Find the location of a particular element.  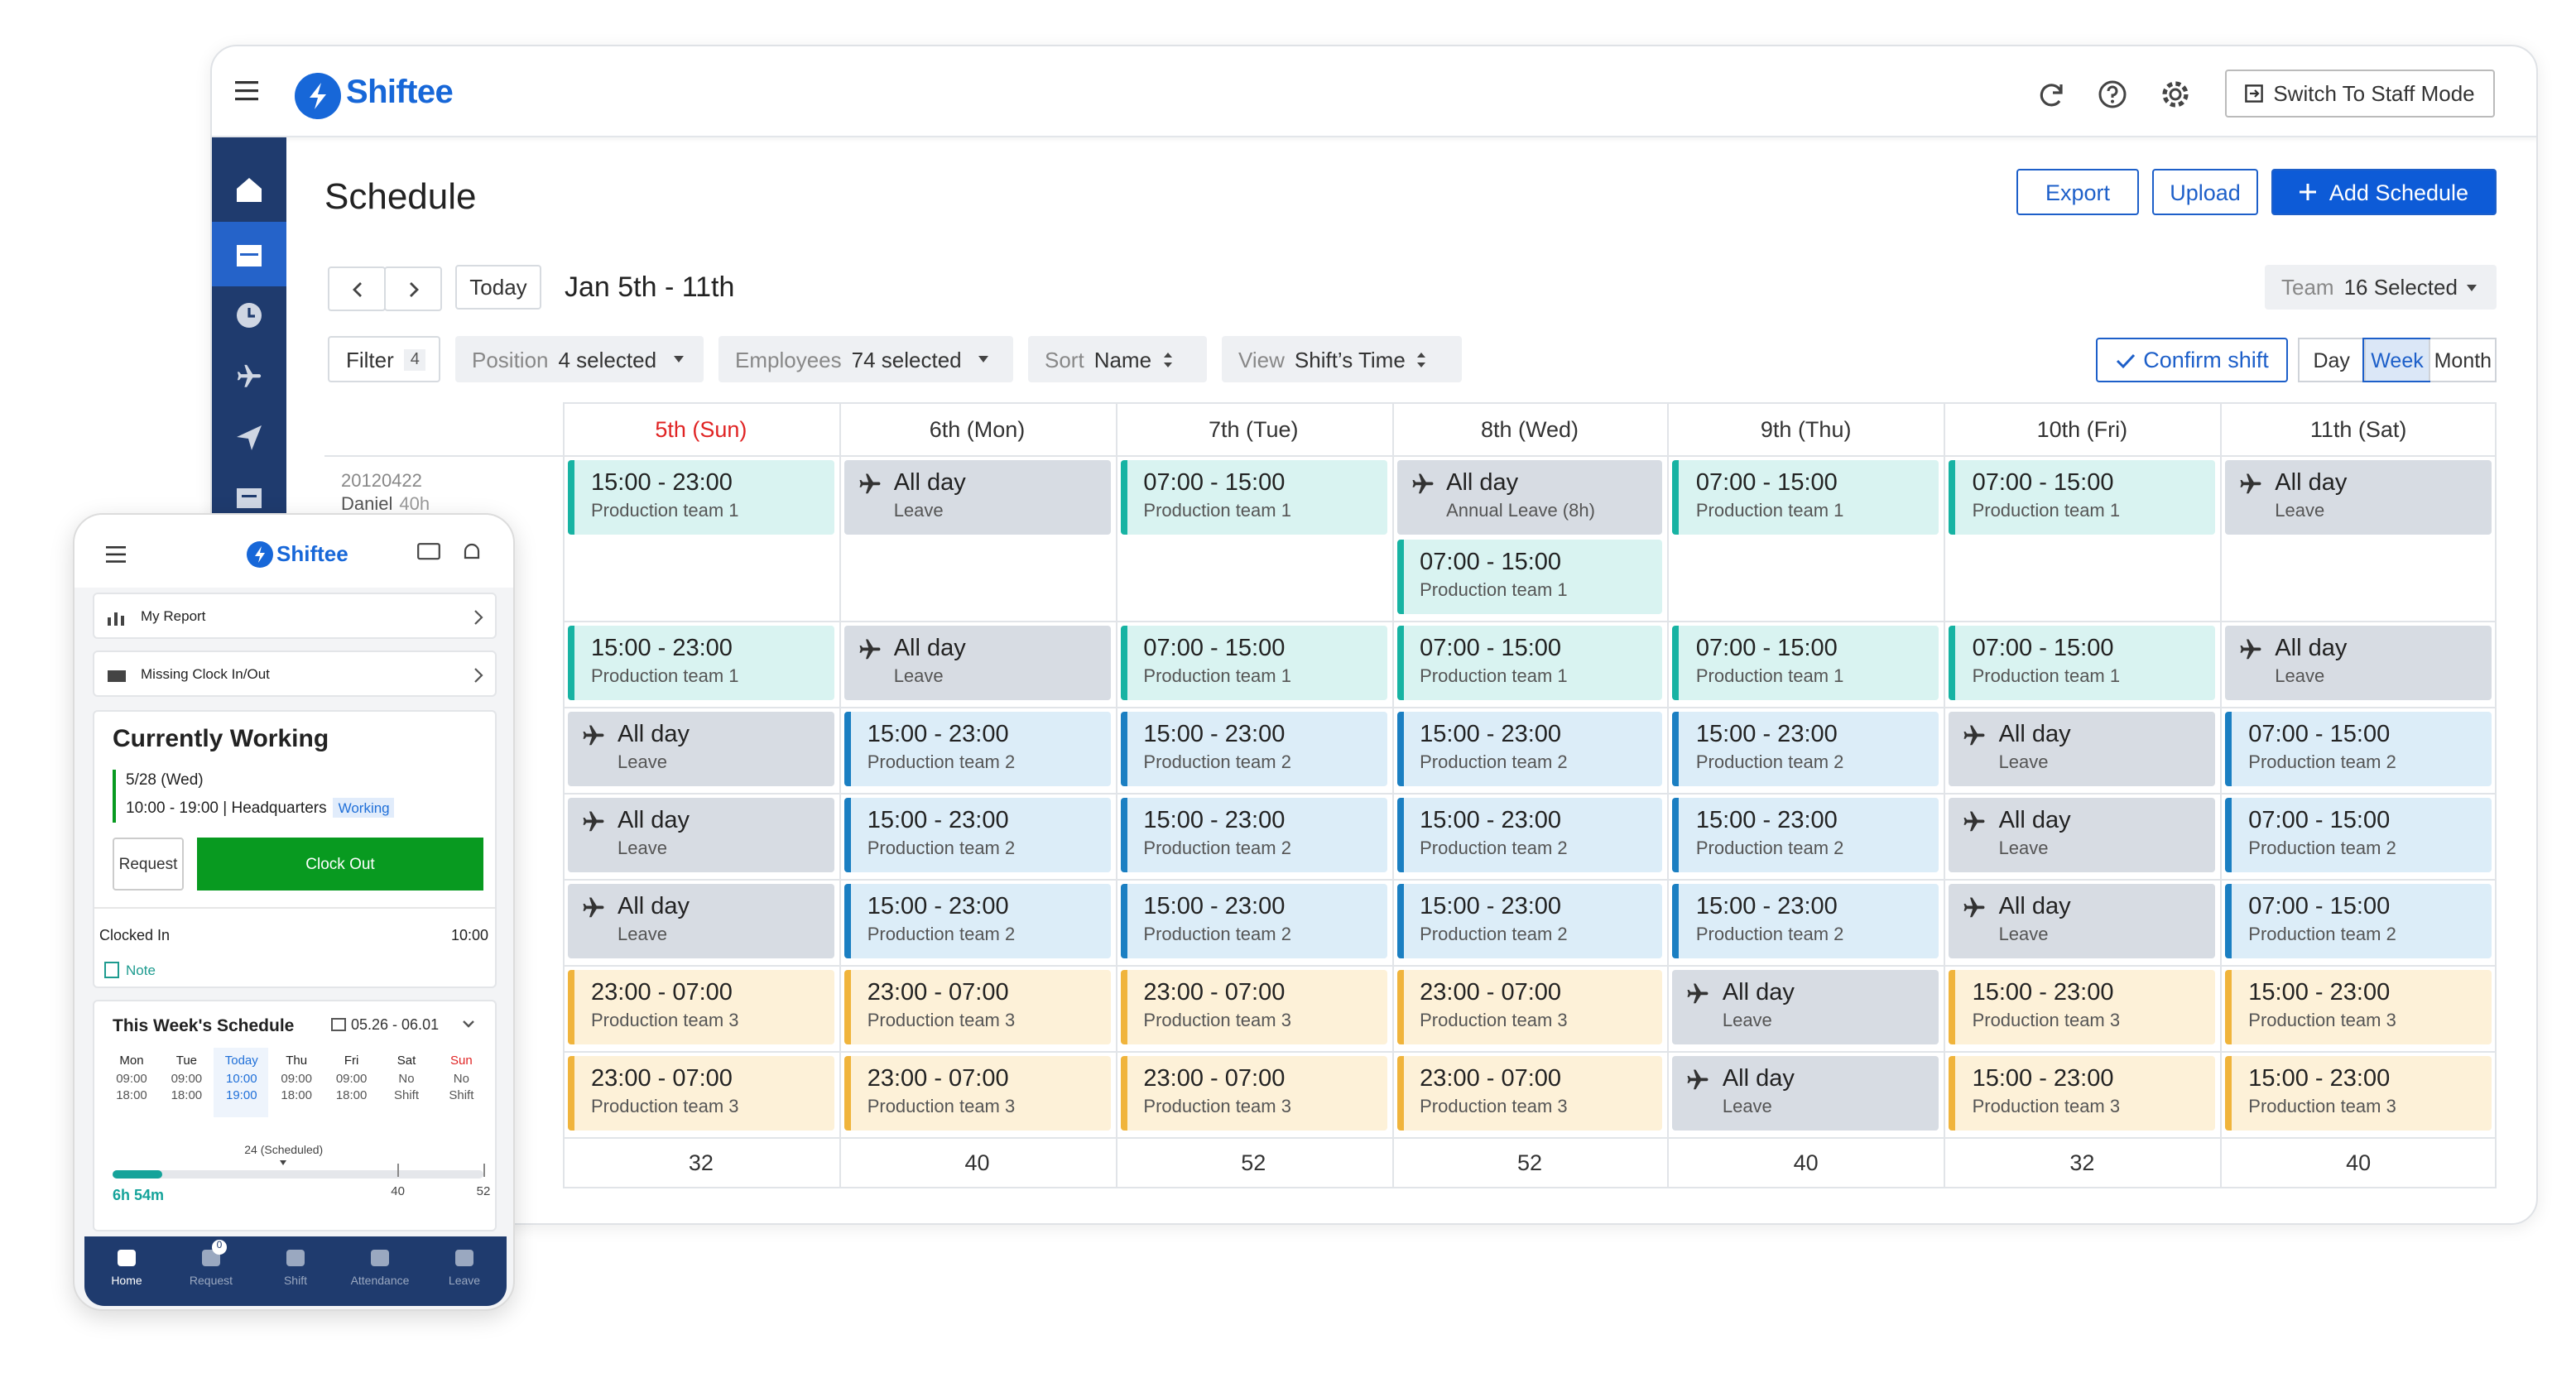

view-option: Day is located at coordinates (2331, 360).